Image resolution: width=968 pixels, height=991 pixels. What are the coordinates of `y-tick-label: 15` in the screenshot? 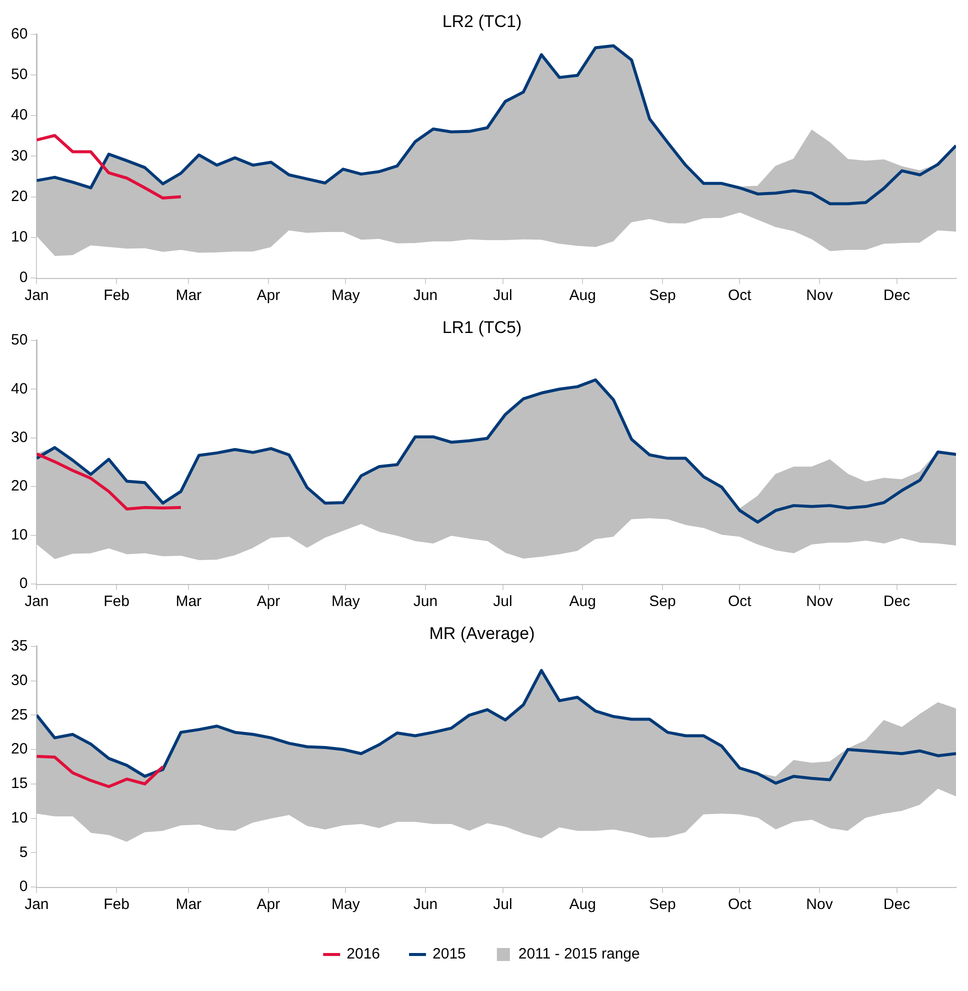 It's located at (19, 783).